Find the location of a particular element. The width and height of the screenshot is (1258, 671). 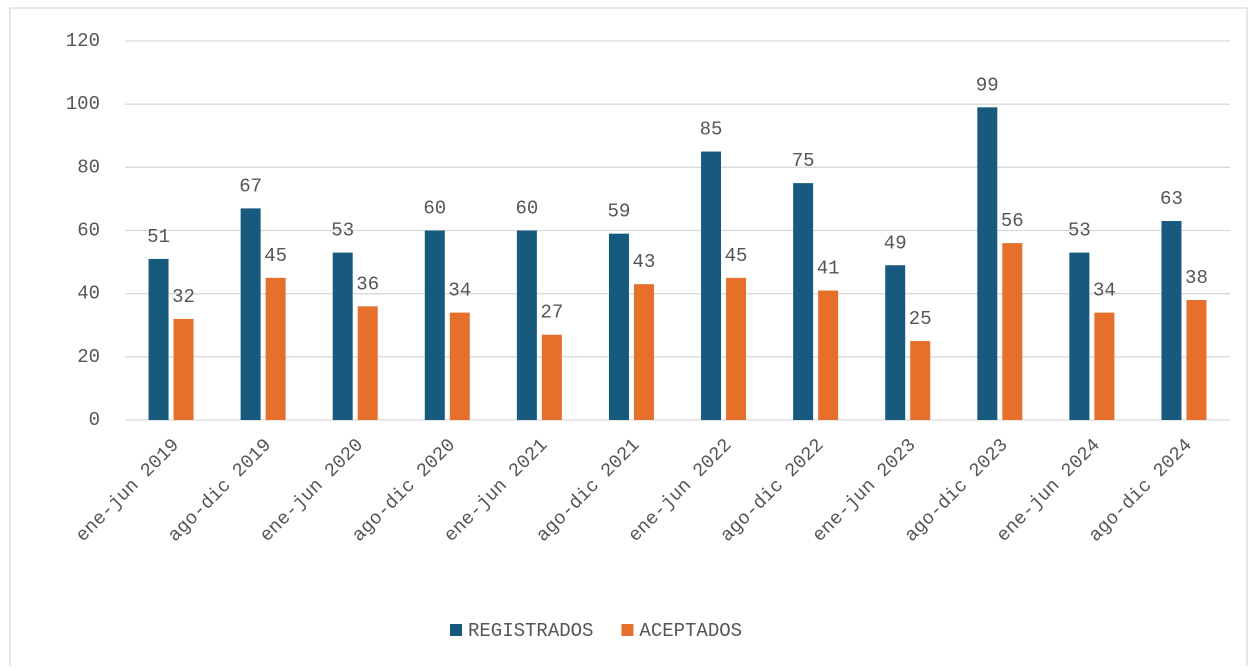

data-label: 99 is located at coordinates (987, 85).